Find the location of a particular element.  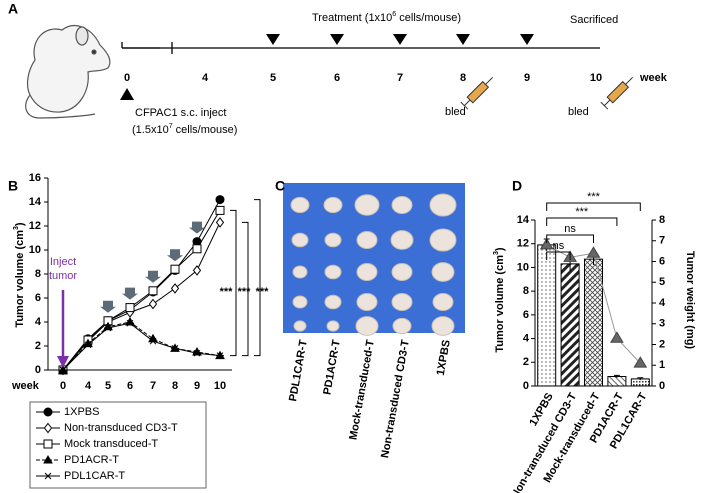

inject-arrowhead is located at coordinates (63, 362).